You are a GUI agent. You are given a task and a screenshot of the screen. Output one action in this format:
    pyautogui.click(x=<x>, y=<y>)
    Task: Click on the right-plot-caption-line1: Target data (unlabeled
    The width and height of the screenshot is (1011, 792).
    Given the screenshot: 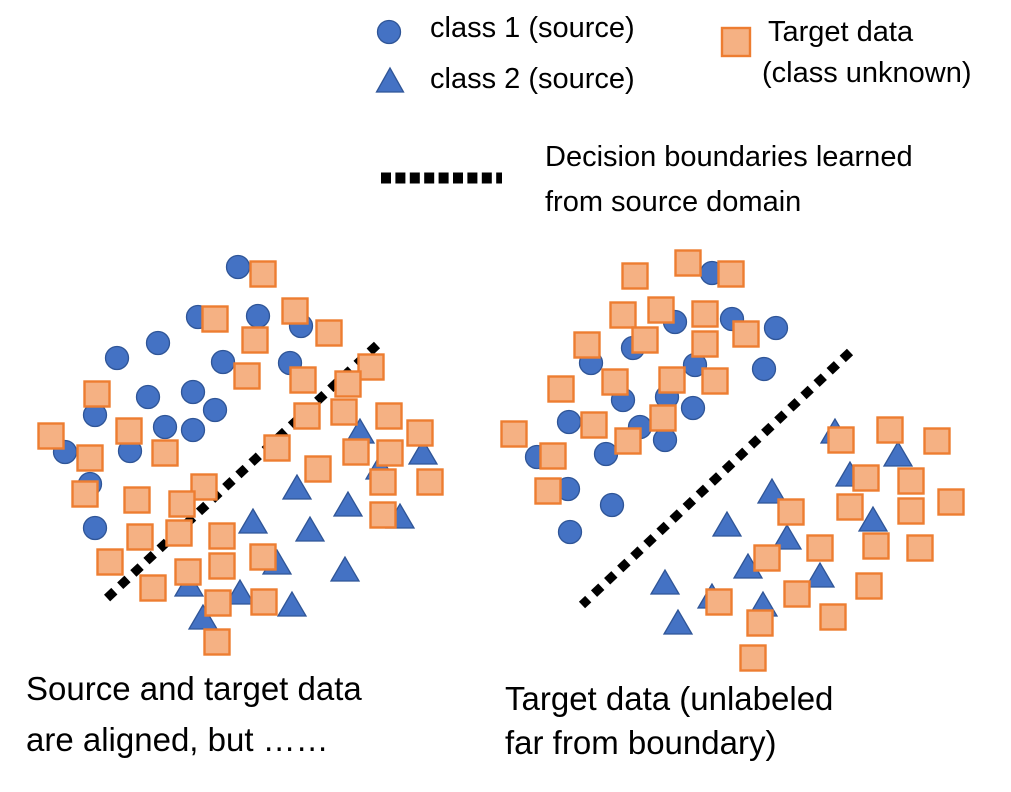 What is the action you would take?
    pyautogui.click(x=669, y=698)
    